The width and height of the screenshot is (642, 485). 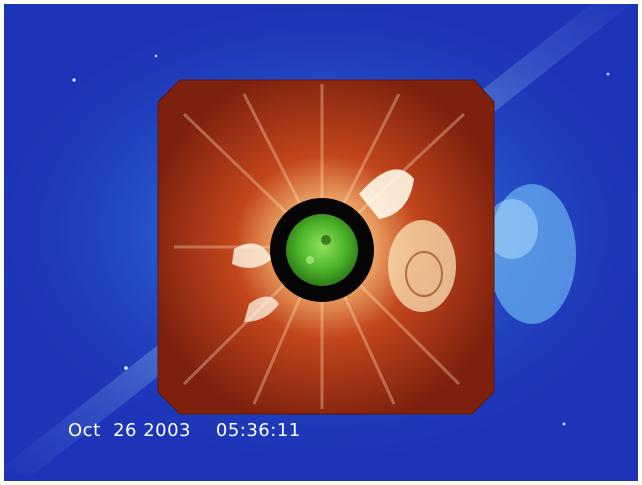 What do you see at coordinates (532, 254) in the screenshot?
I see `cme-cloud` at bounding box center [532, 254].